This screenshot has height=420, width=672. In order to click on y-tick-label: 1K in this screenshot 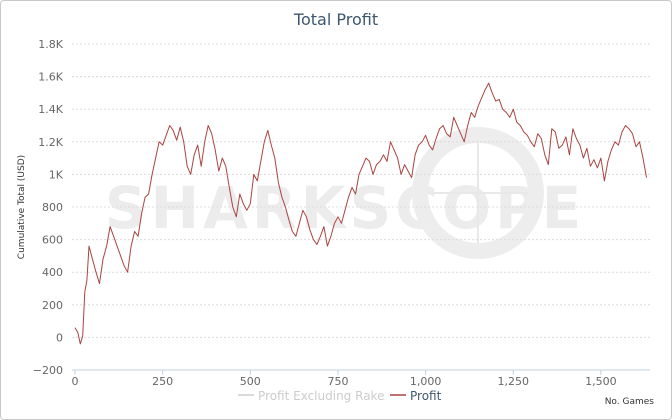, I will do `click(56, 174)`.